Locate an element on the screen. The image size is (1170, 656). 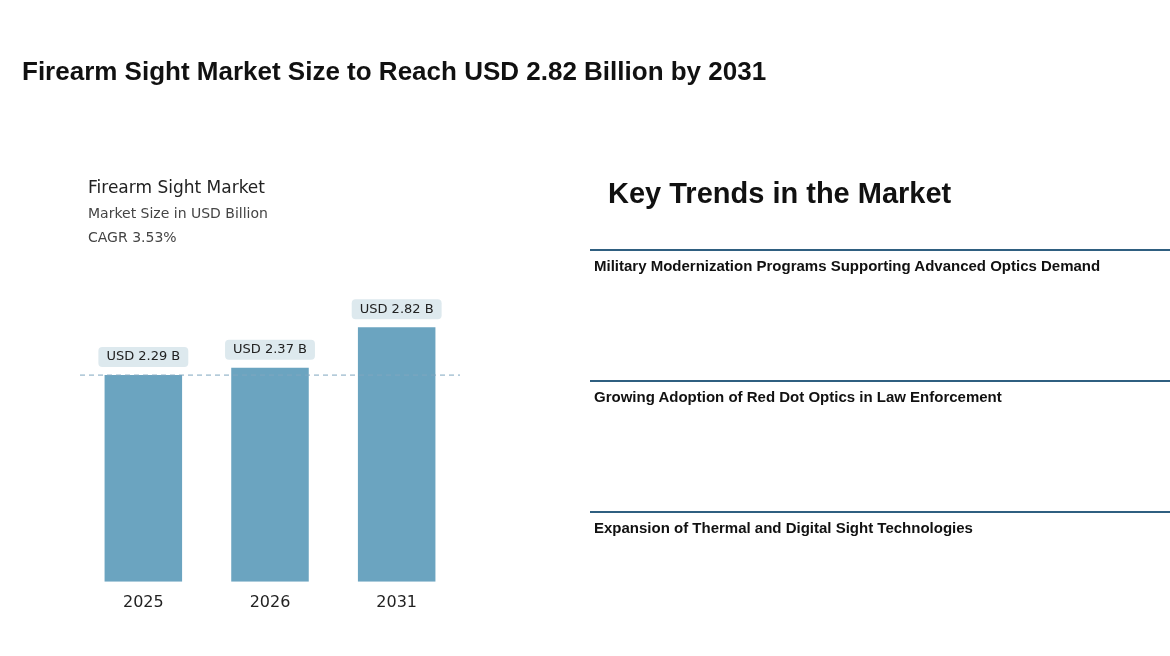
text: Market Size in USD Billion is located at coordinates (178, 213).